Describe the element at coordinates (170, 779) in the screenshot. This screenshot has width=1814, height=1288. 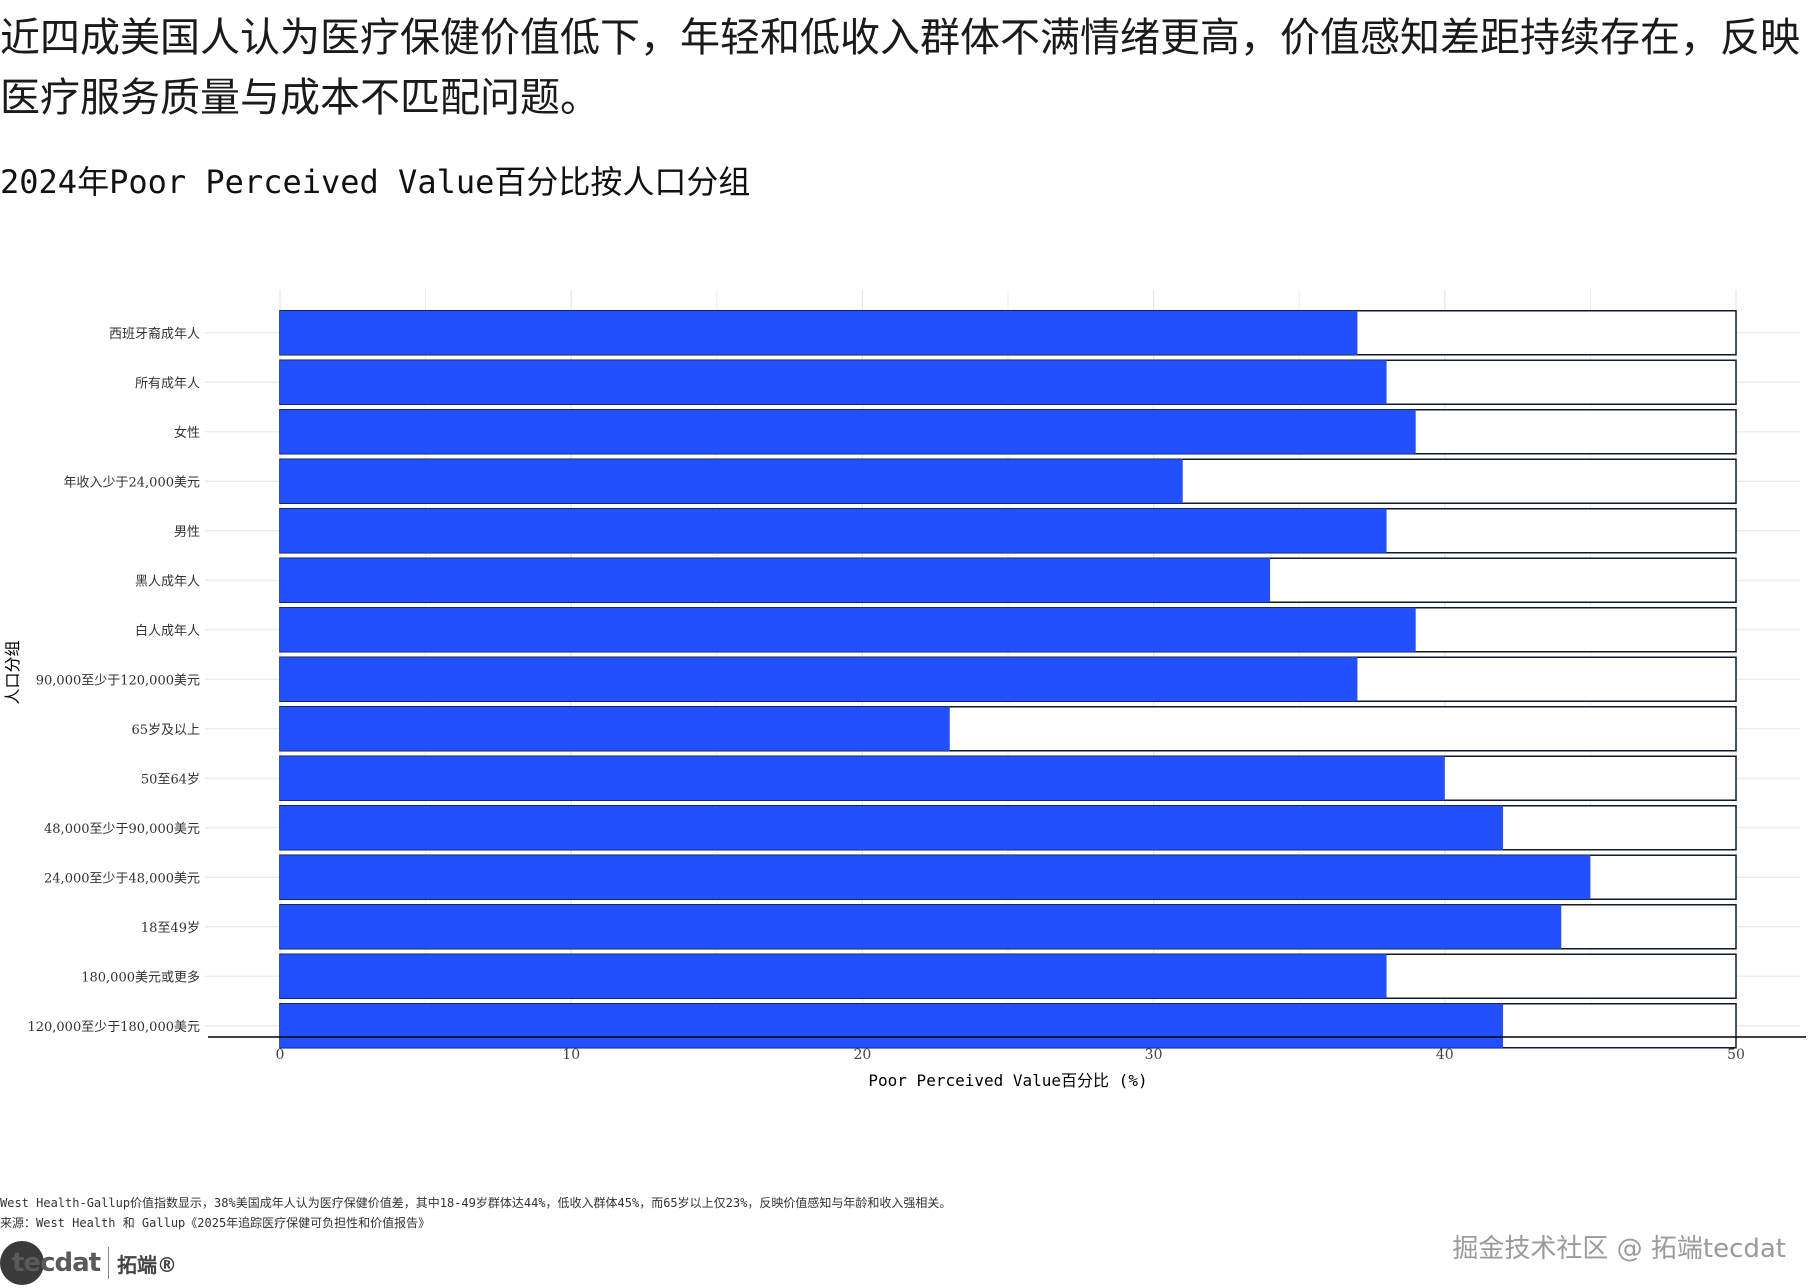
I see `category-label: 50至64岁` at that location.